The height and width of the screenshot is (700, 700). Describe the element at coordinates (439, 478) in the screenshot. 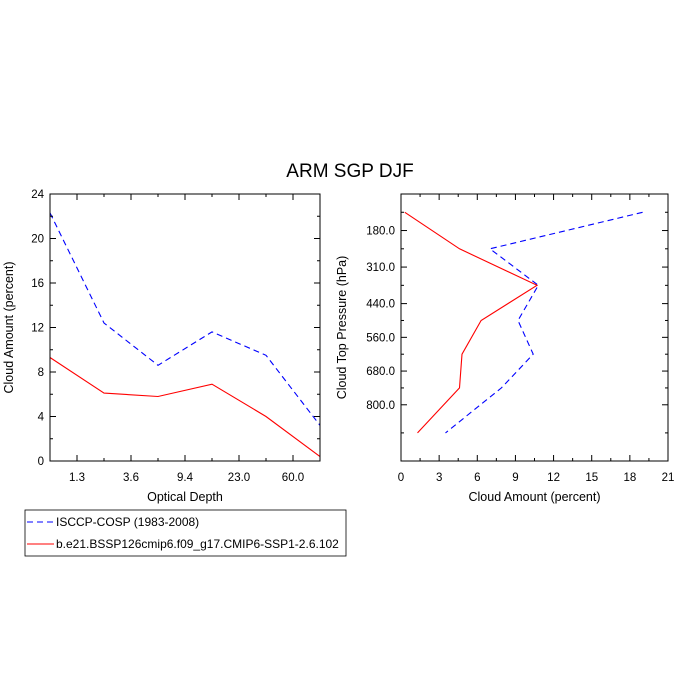

I see `x-tick-label: 3` at that location.